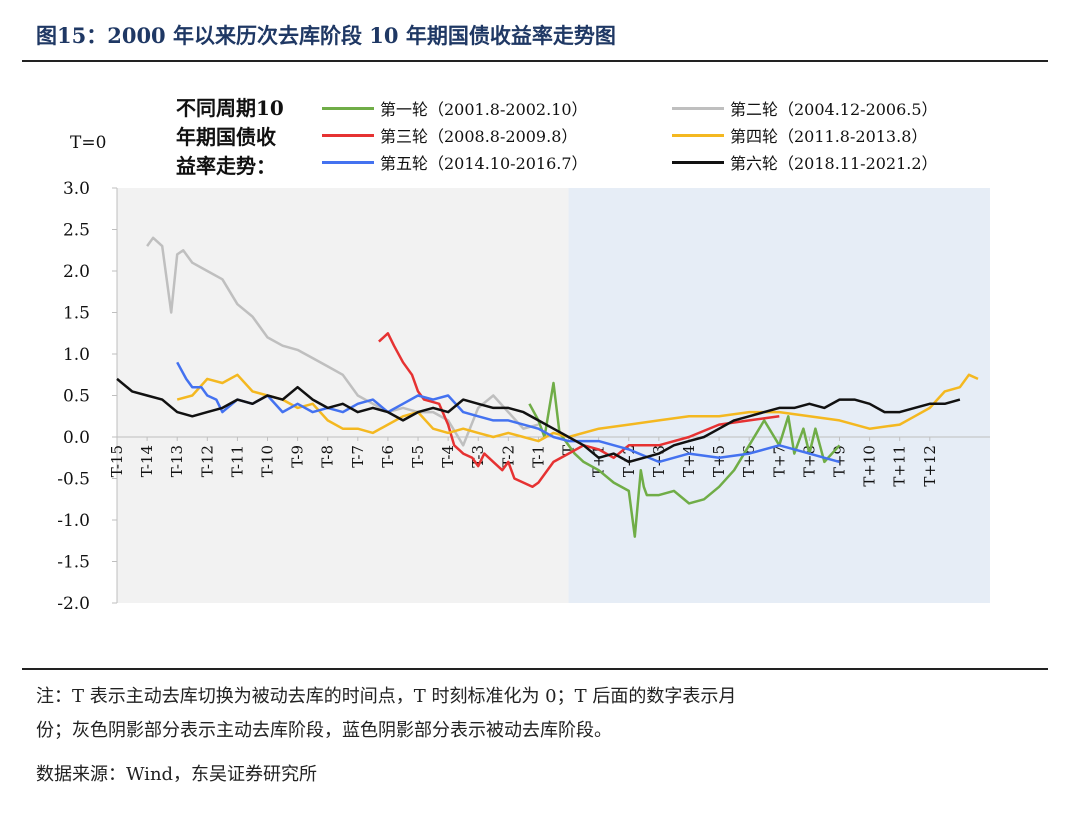 The height and width of the screenshot is (815, 1080). What do you see at coordinates (230, 108) in the screenshot?
I see `legend-title-line: 不同周期10` at bounding box center [230, 108].